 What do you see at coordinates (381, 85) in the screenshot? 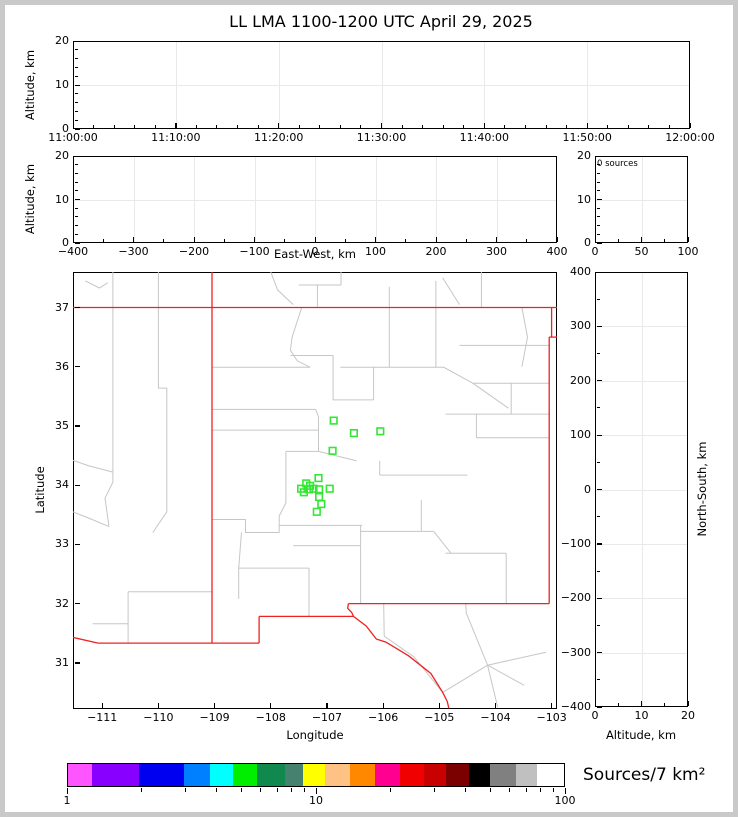
I see `panel-time-height` at bounding box center [381, 85].